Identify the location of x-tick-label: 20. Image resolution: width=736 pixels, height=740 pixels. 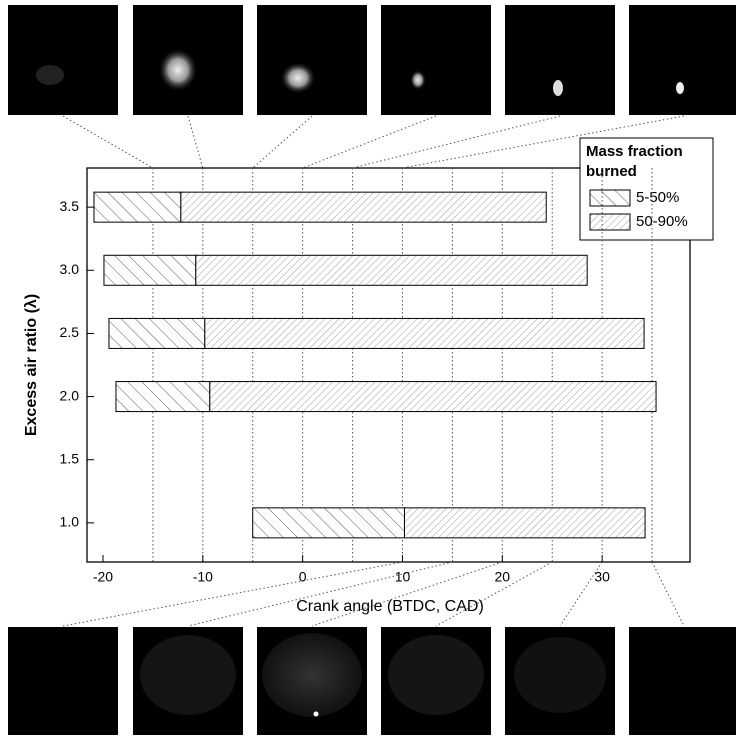
(503, 577).